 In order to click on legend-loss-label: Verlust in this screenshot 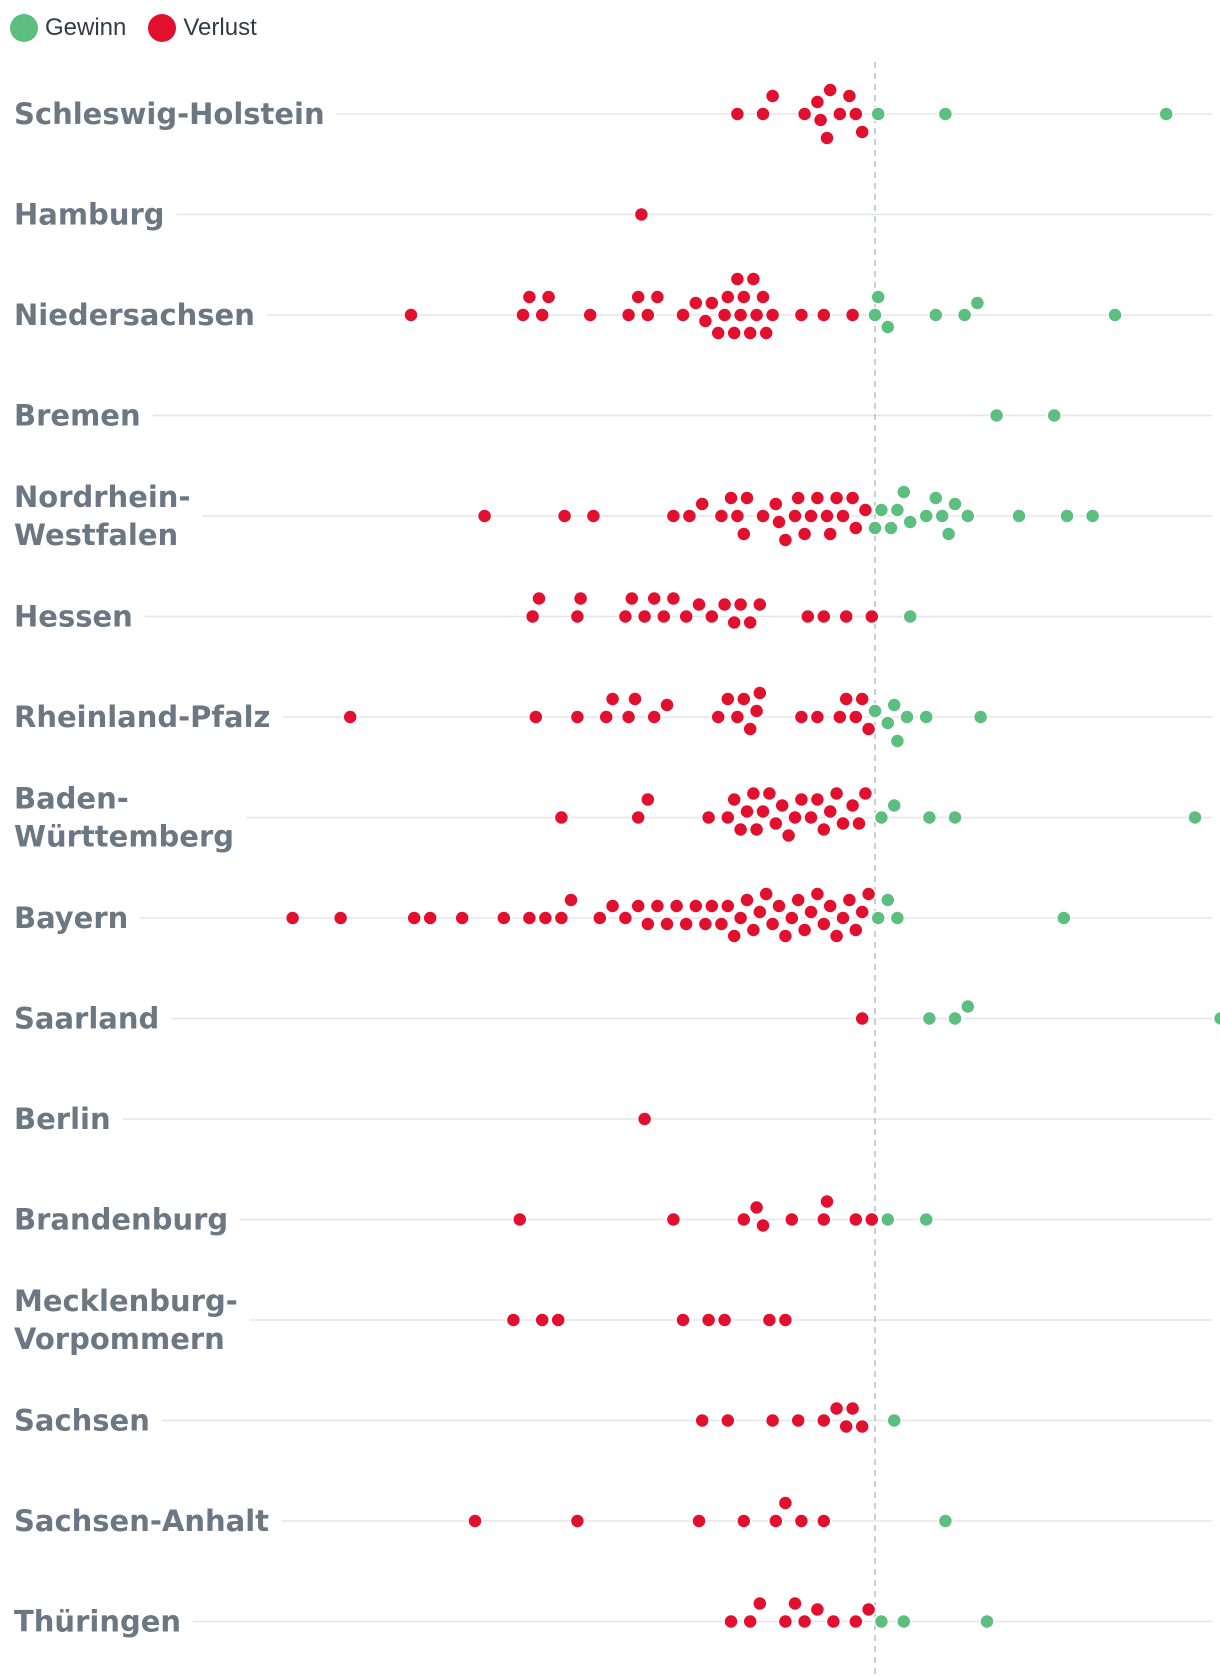, I will do `click(220, 27)`.